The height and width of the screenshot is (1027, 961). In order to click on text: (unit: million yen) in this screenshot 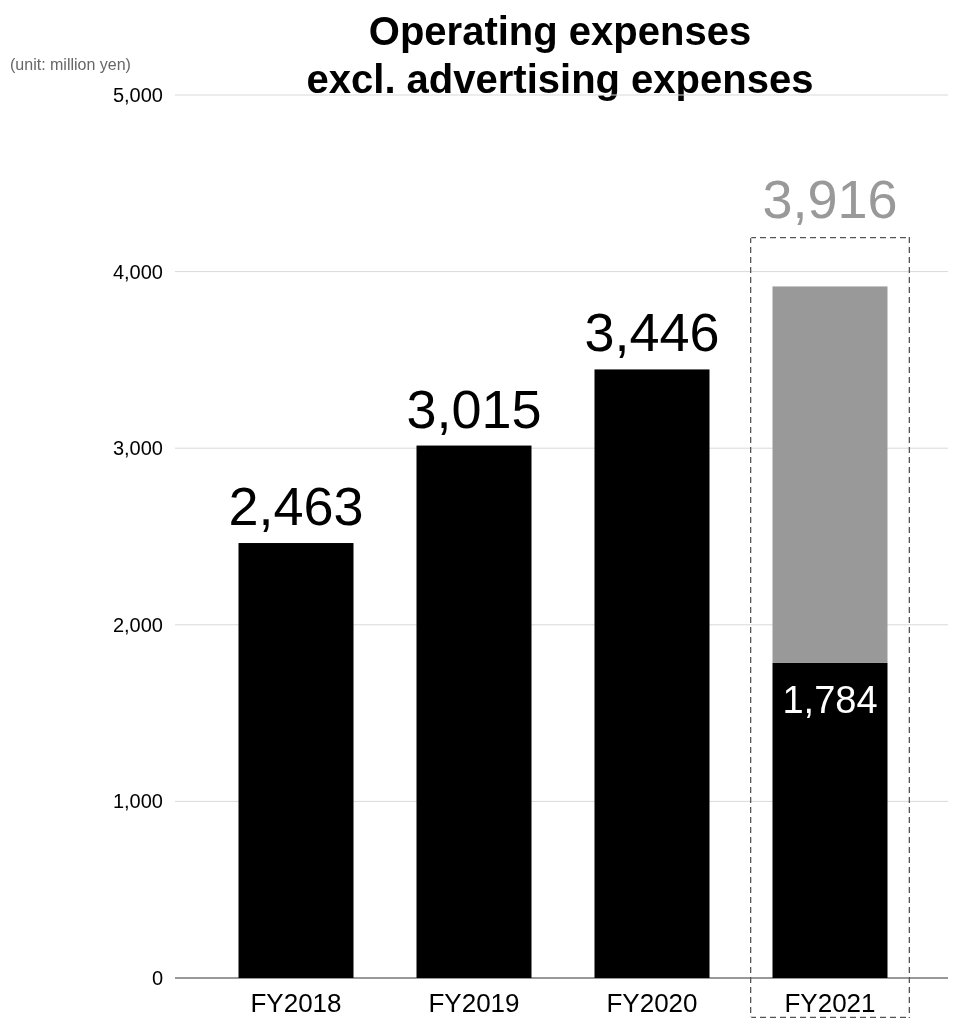, I will do `click(70, 64)`.